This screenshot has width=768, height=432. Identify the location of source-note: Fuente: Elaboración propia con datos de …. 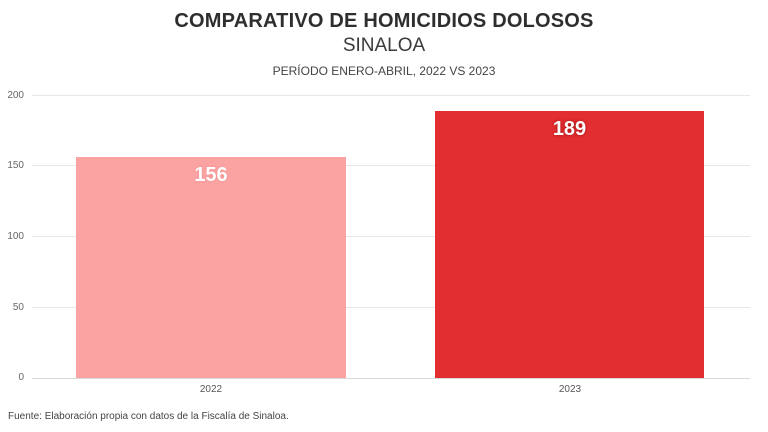
(148, 416).